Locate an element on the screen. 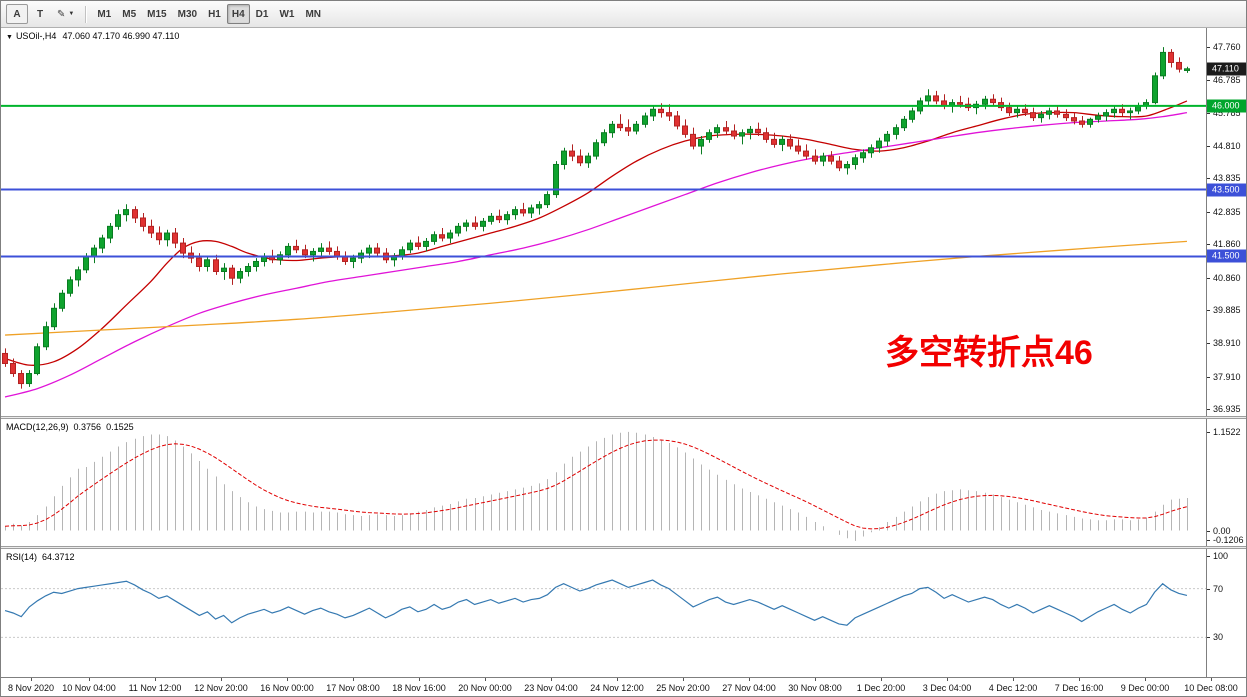 This screenshot has height=697, width=1247. price-axis-macd: 1.1522 0.00 -0.1206 is located at coordinates (1226, 482).